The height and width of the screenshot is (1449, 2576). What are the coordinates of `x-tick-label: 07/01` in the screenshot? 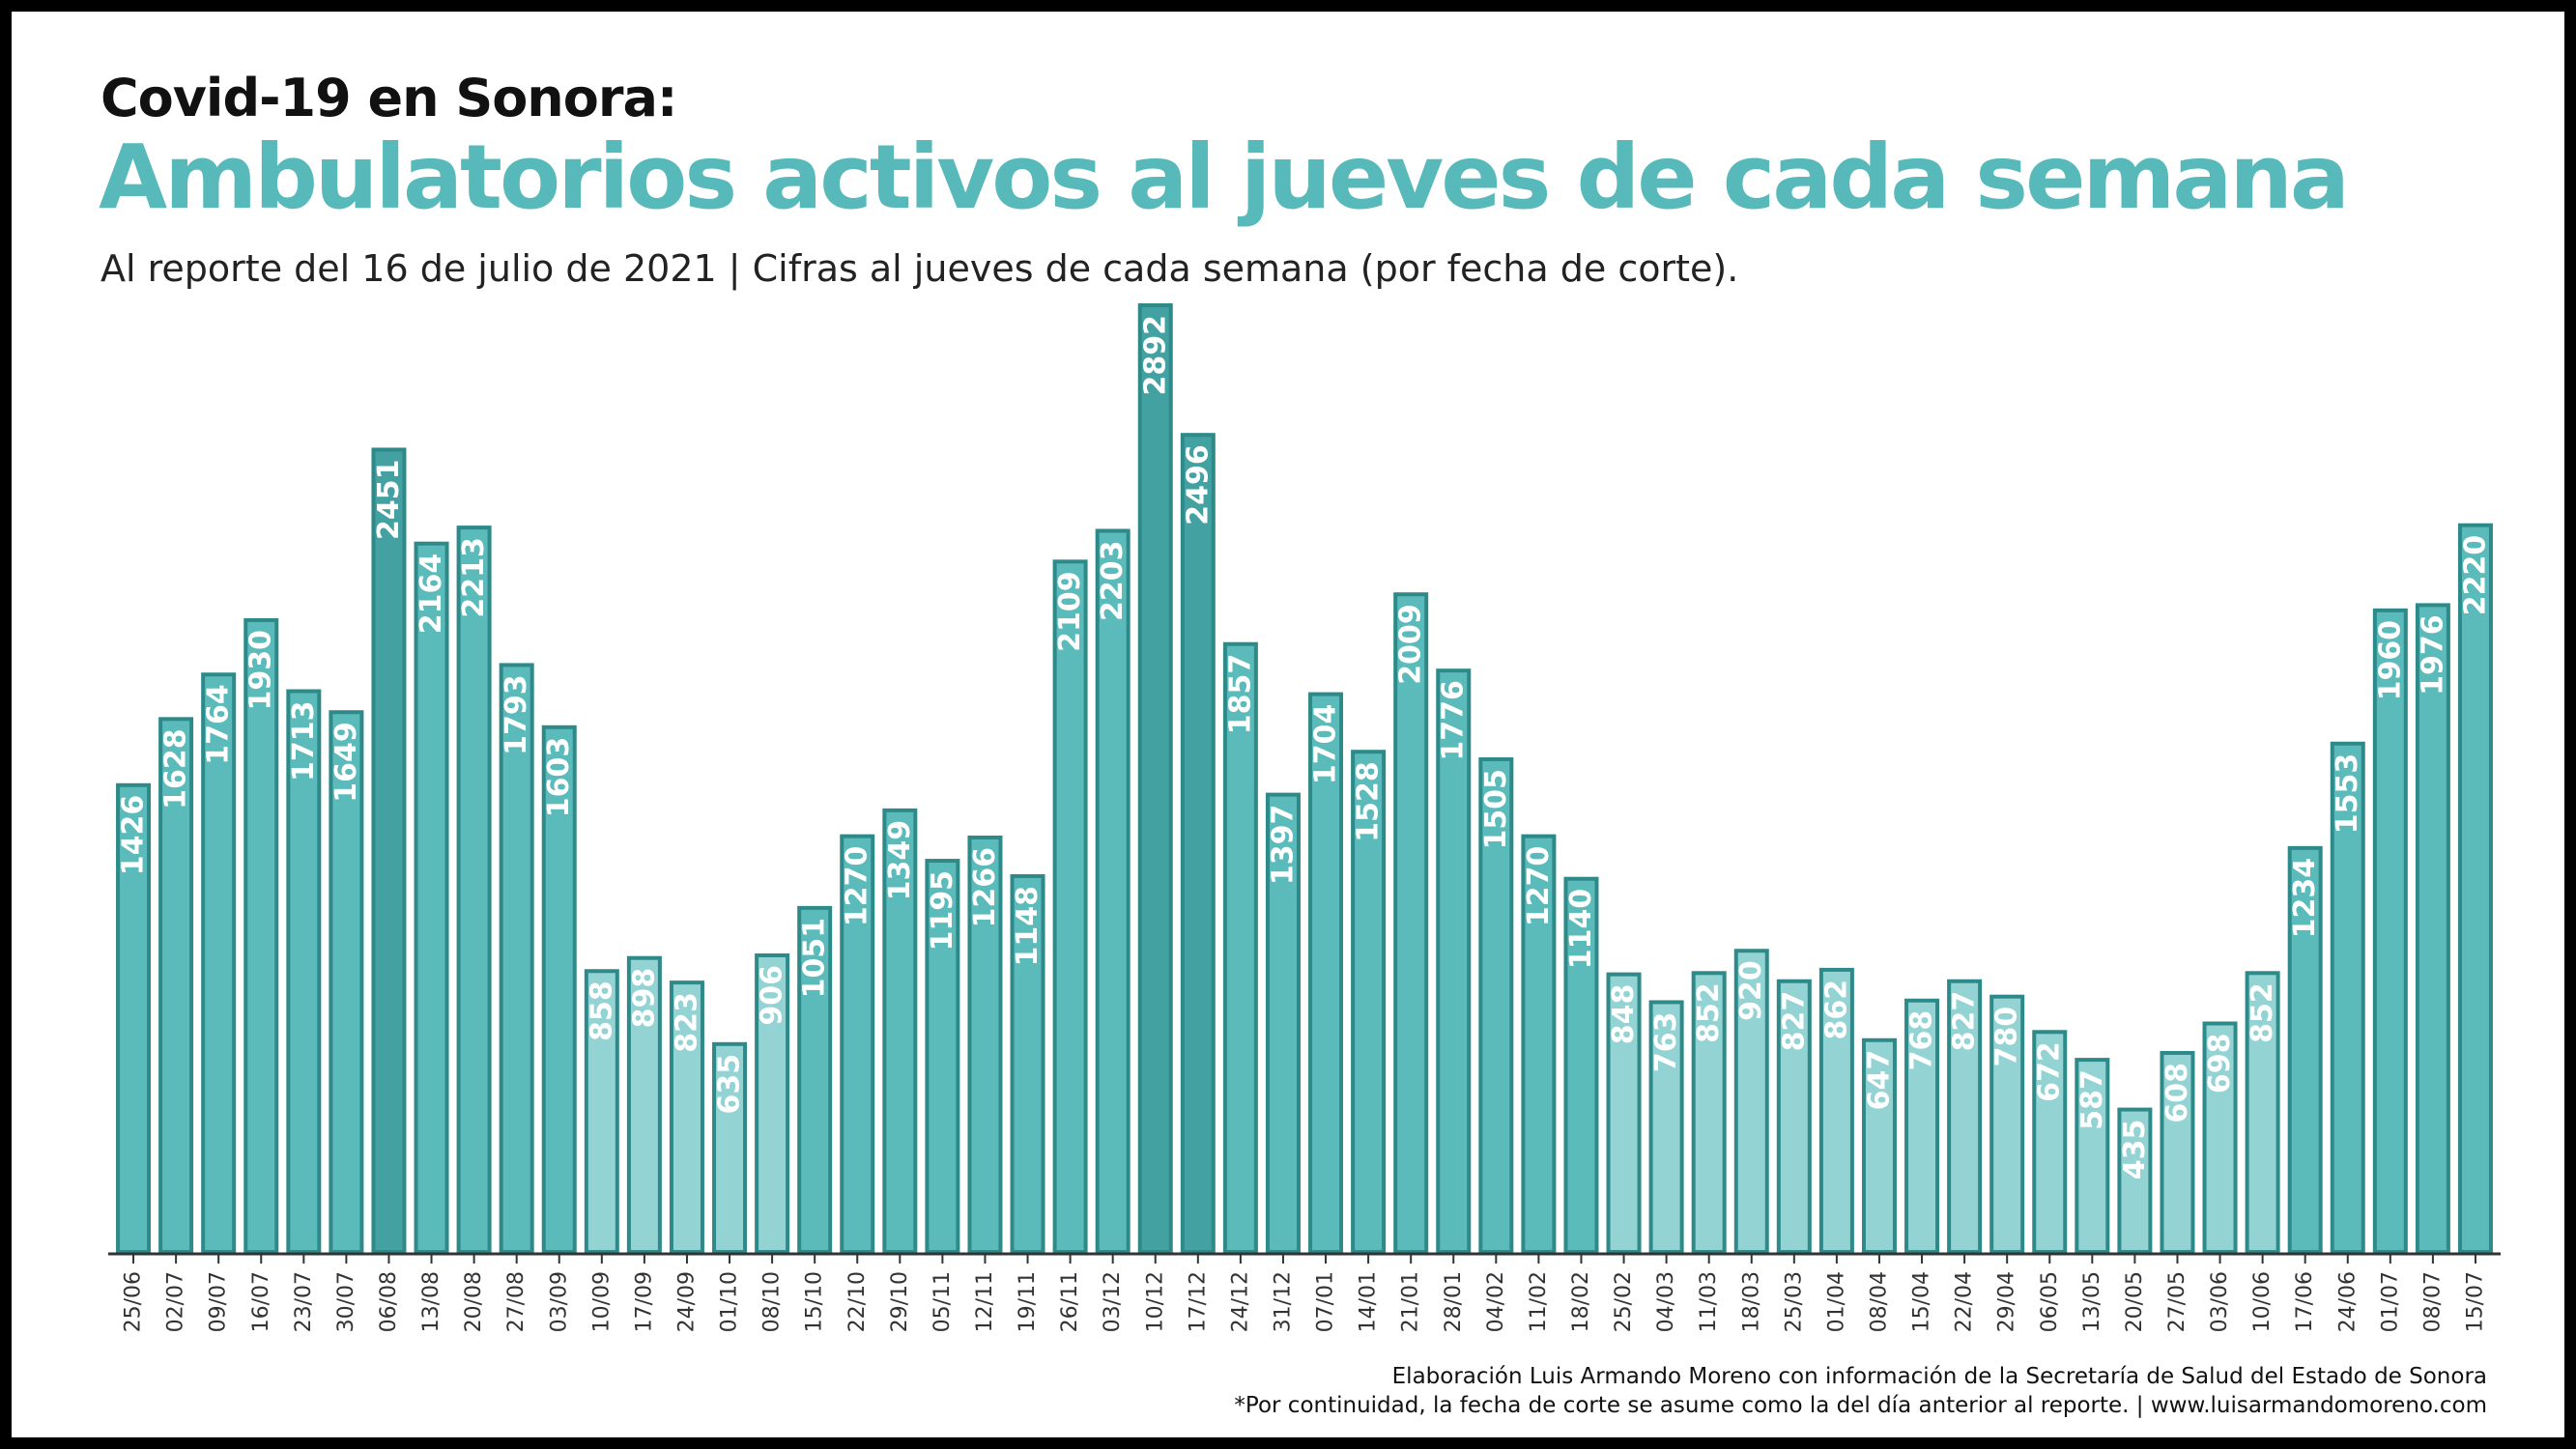 It's located at (1326, 1301).